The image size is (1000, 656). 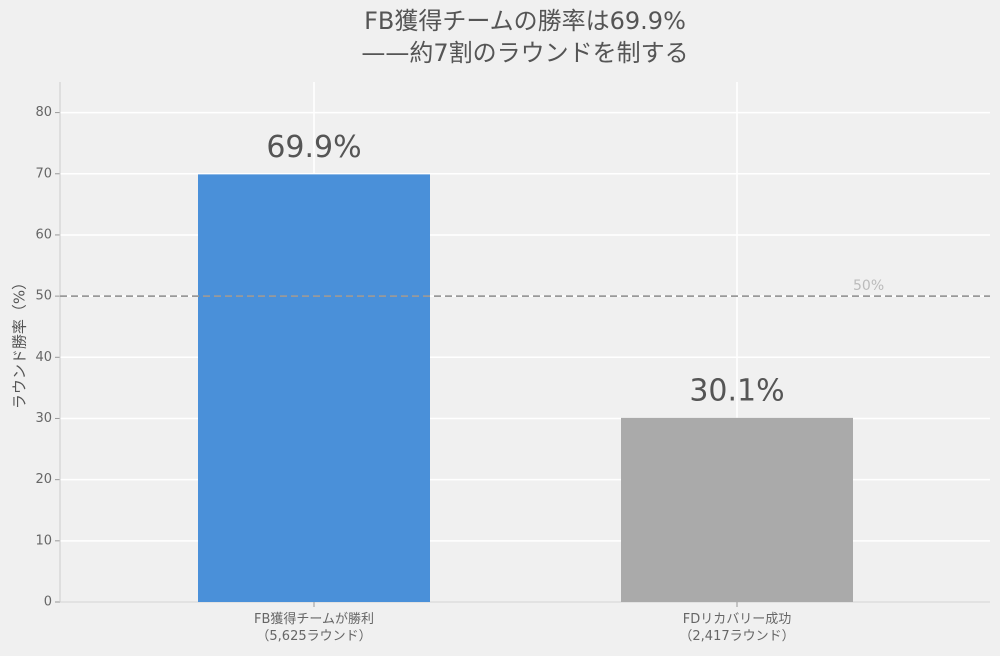 I want to click on y-tick-label: 0, so click(x=48, y=602).